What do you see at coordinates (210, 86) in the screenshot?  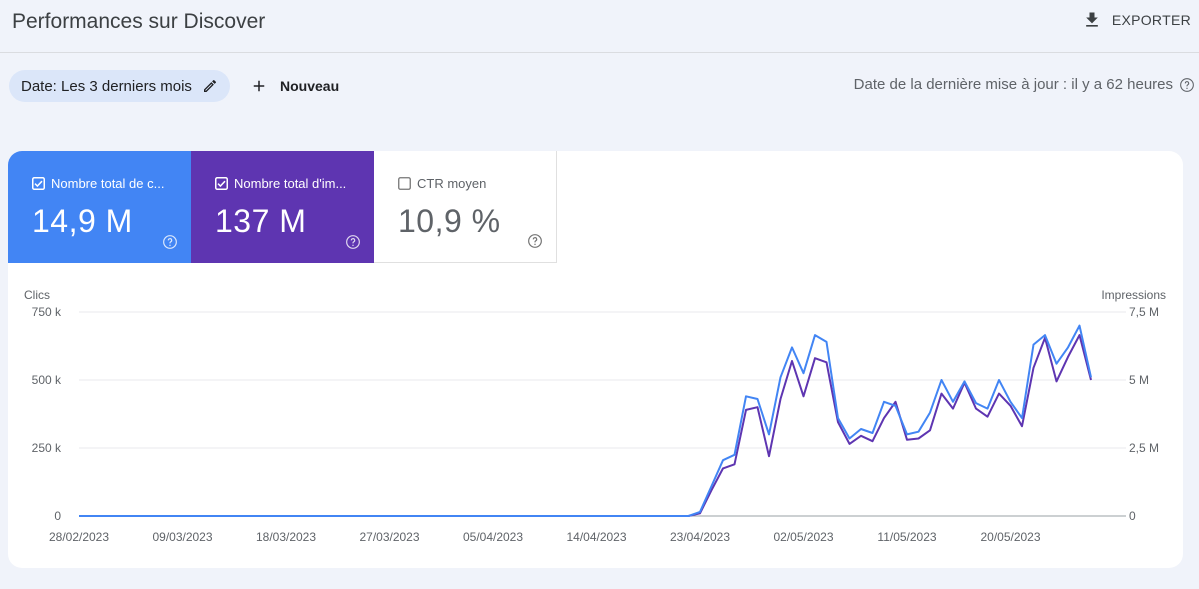 I see `pencil-icon` at bounding box center [210, 86].